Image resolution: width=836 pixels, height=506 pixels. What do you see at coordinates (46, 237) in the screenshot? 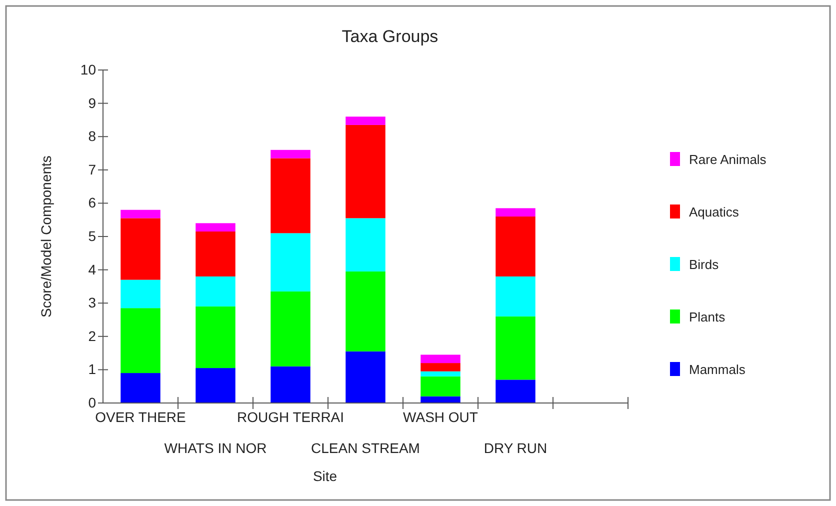
I see `y-axis-title: Score/Model Components` at bounding box center [46, 237].